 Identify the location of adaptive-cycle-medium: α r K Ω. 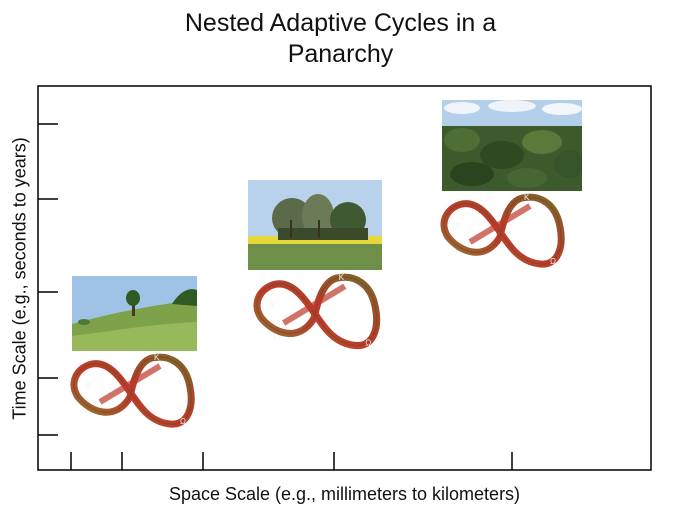
(317, 310).